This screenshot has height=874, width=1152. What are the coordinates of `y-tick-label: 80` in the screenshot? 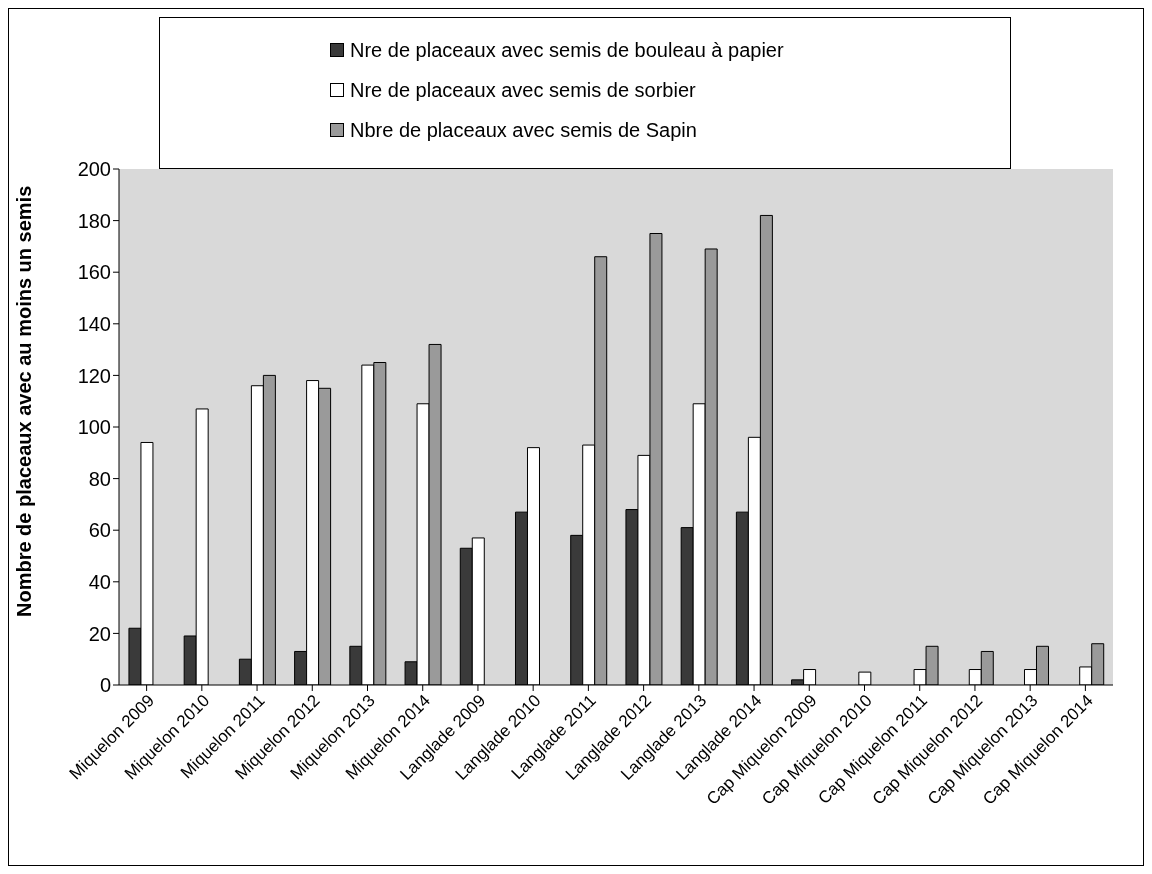 It's located at (99, 478).